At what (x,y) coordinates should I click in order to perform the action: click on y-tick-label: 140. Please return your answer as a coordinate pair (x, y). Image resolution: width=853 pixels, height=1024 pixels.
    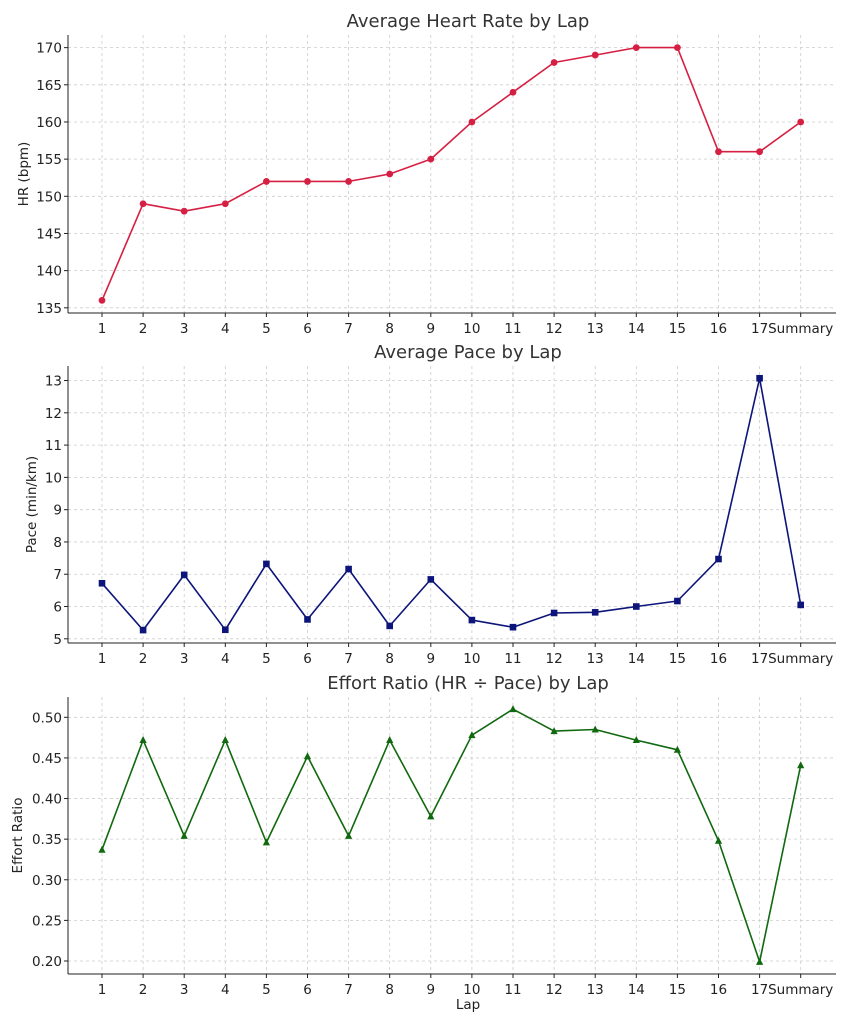
    Looking at the image, I should click on (49, 272).